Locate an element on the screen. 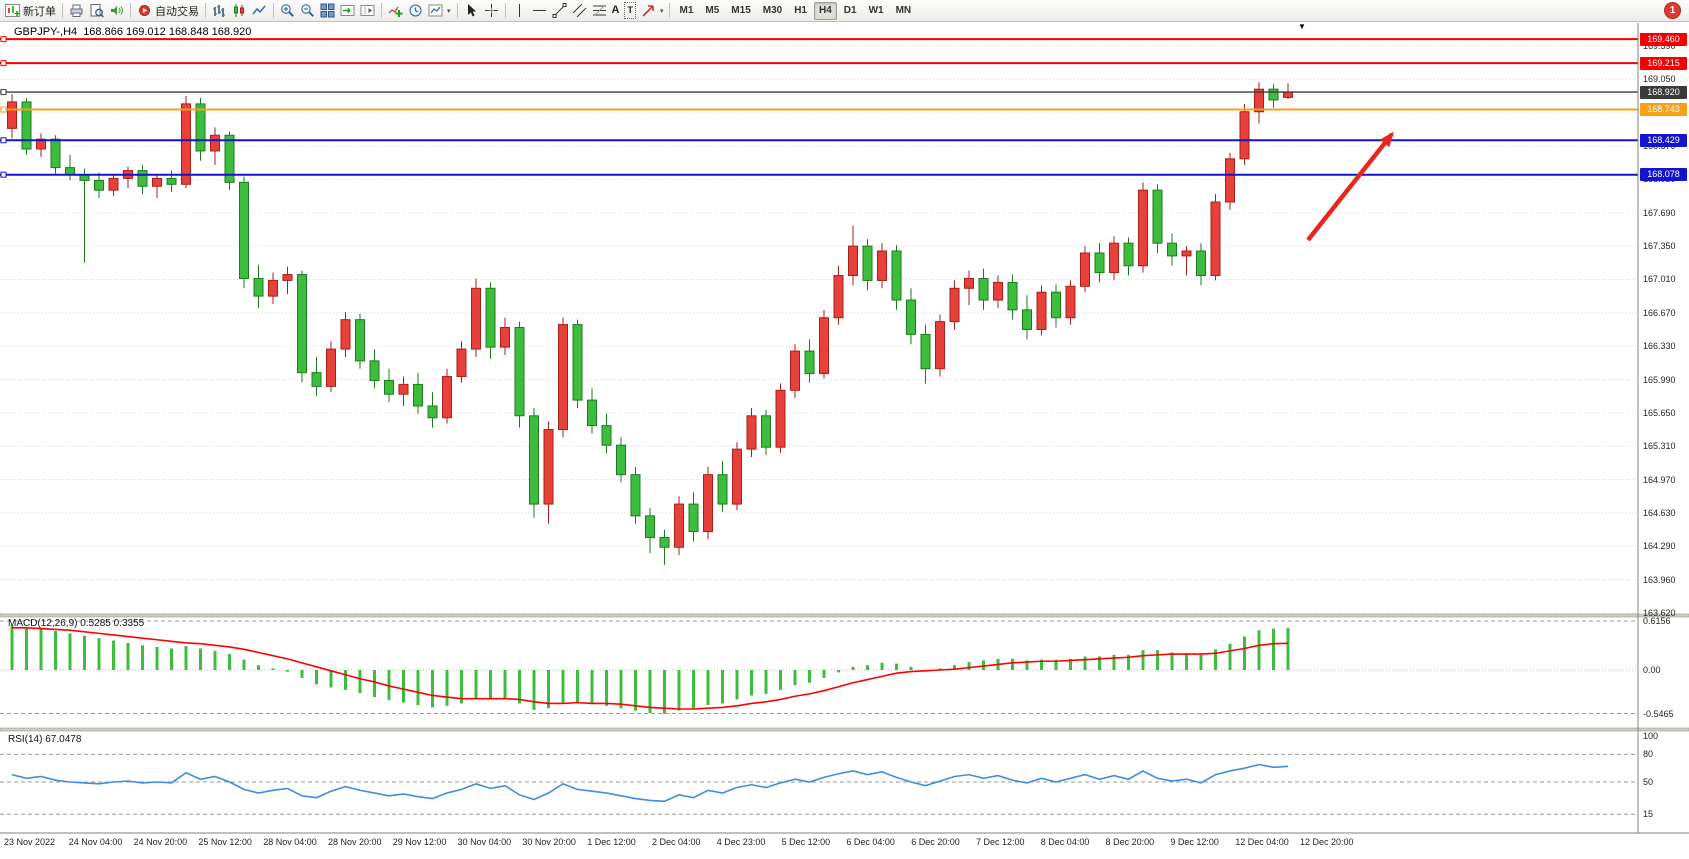 The height and width of the screenshot is (859, 1689). chart-shift-button is located at coordinates (367, 10).